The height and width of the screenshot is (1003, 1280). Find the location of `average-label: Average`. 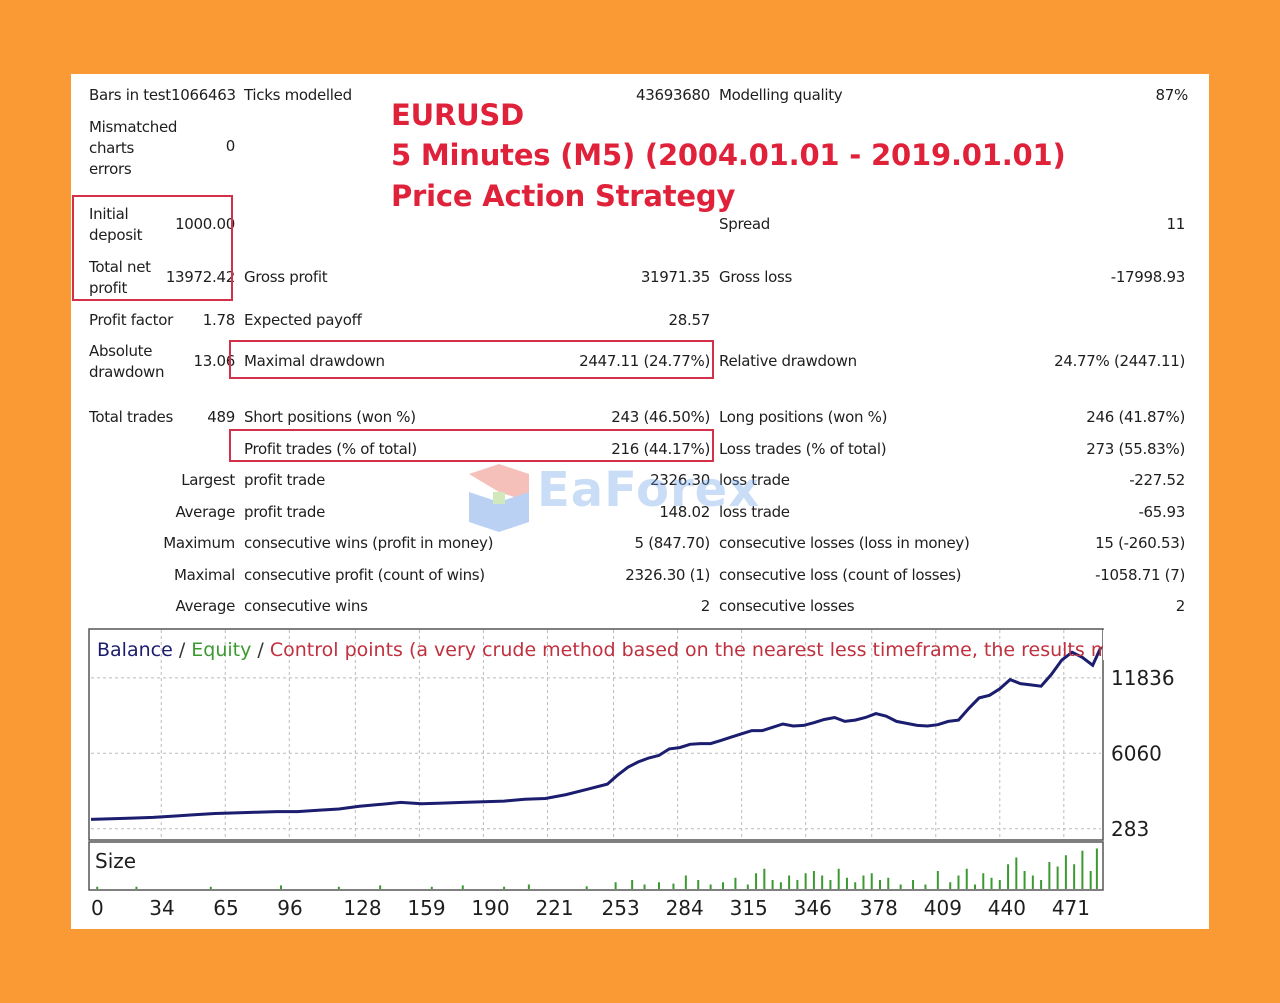

average-label: Average is located at coordinates (205, 512).